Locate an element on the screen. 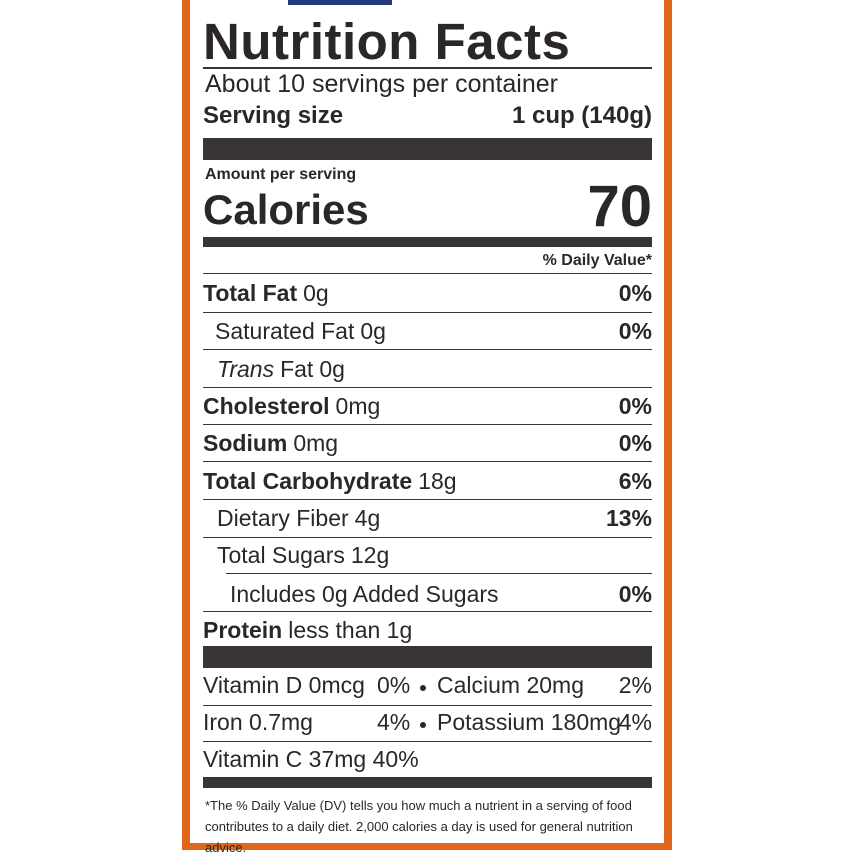  nutrient-row: Total Fat 0g 0% is located at coordinates (427, 293).